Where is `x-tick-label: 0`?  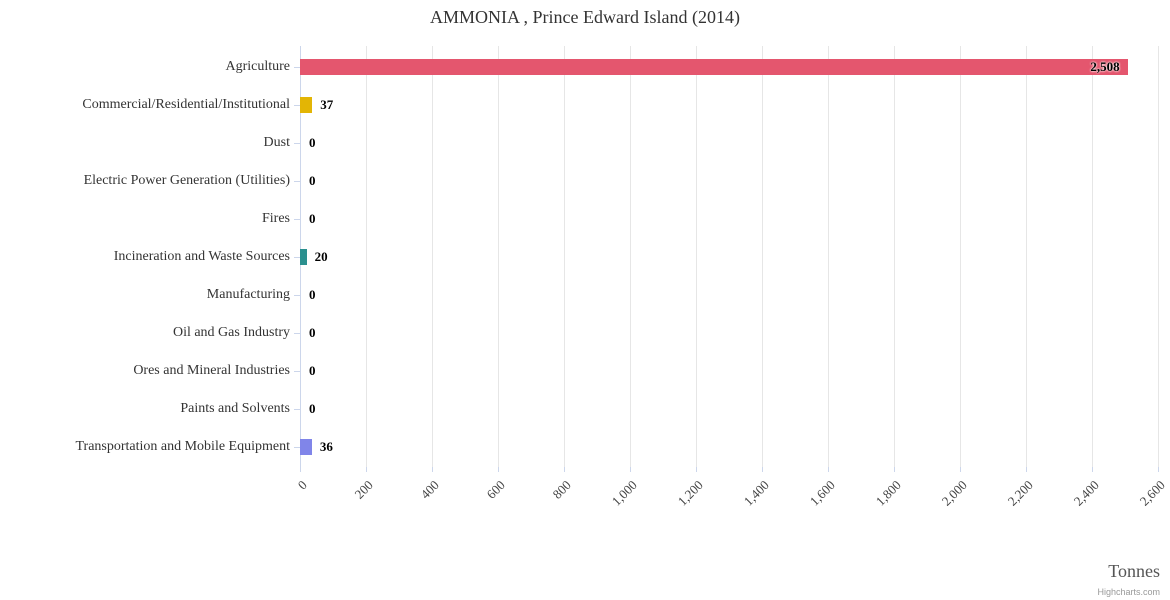
x-tick-label: 0 is located at coordinates (302, 485).